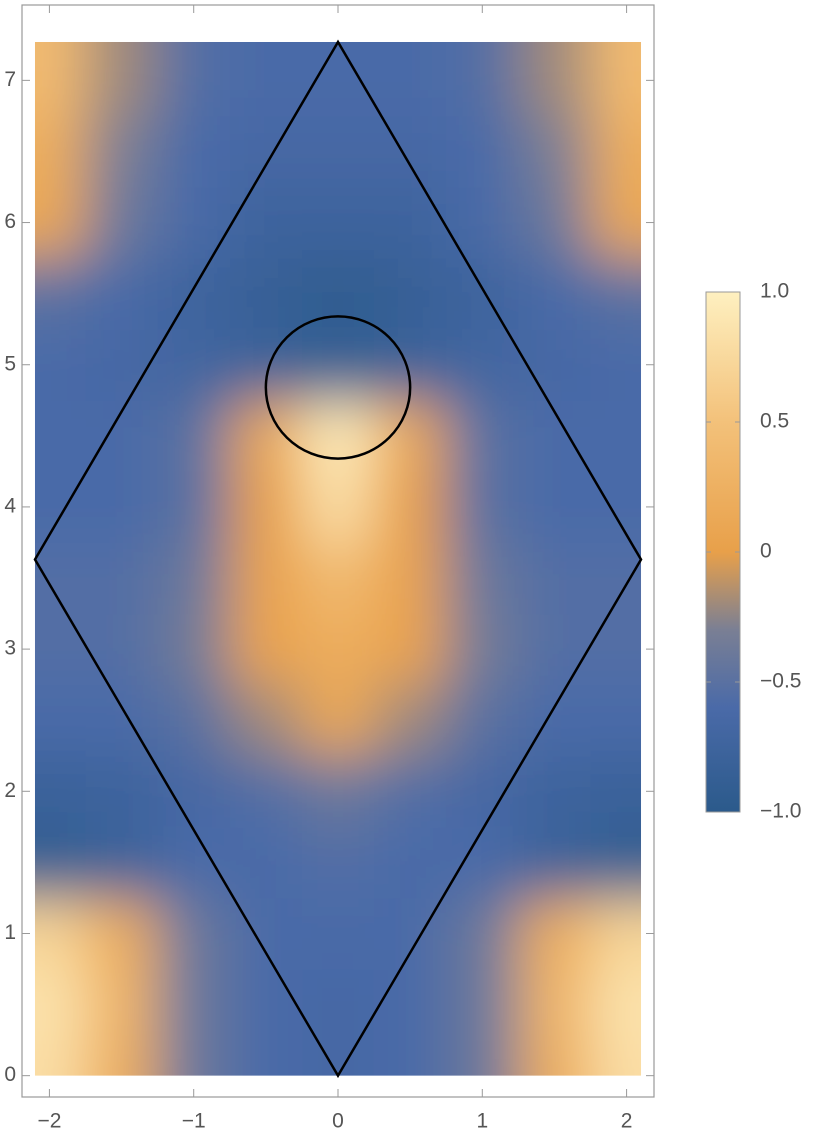 This screenshot has width=830, height=1144. What do you see at coordinates (780, 681) in the screenshot?
I see `colorbar-label: −0.5` at bounding box center [780, 681].